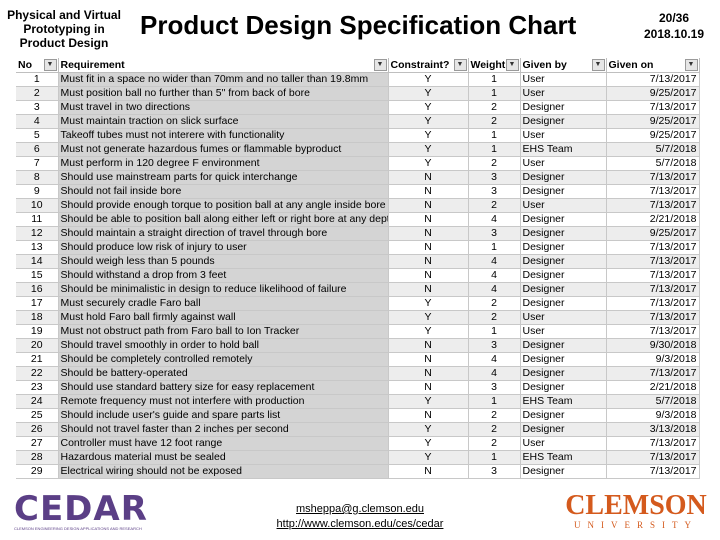 The width and height of the screenshot is (720, 540). I want to click on column-header-requirement: Requirement ▼, so click(223, 65).